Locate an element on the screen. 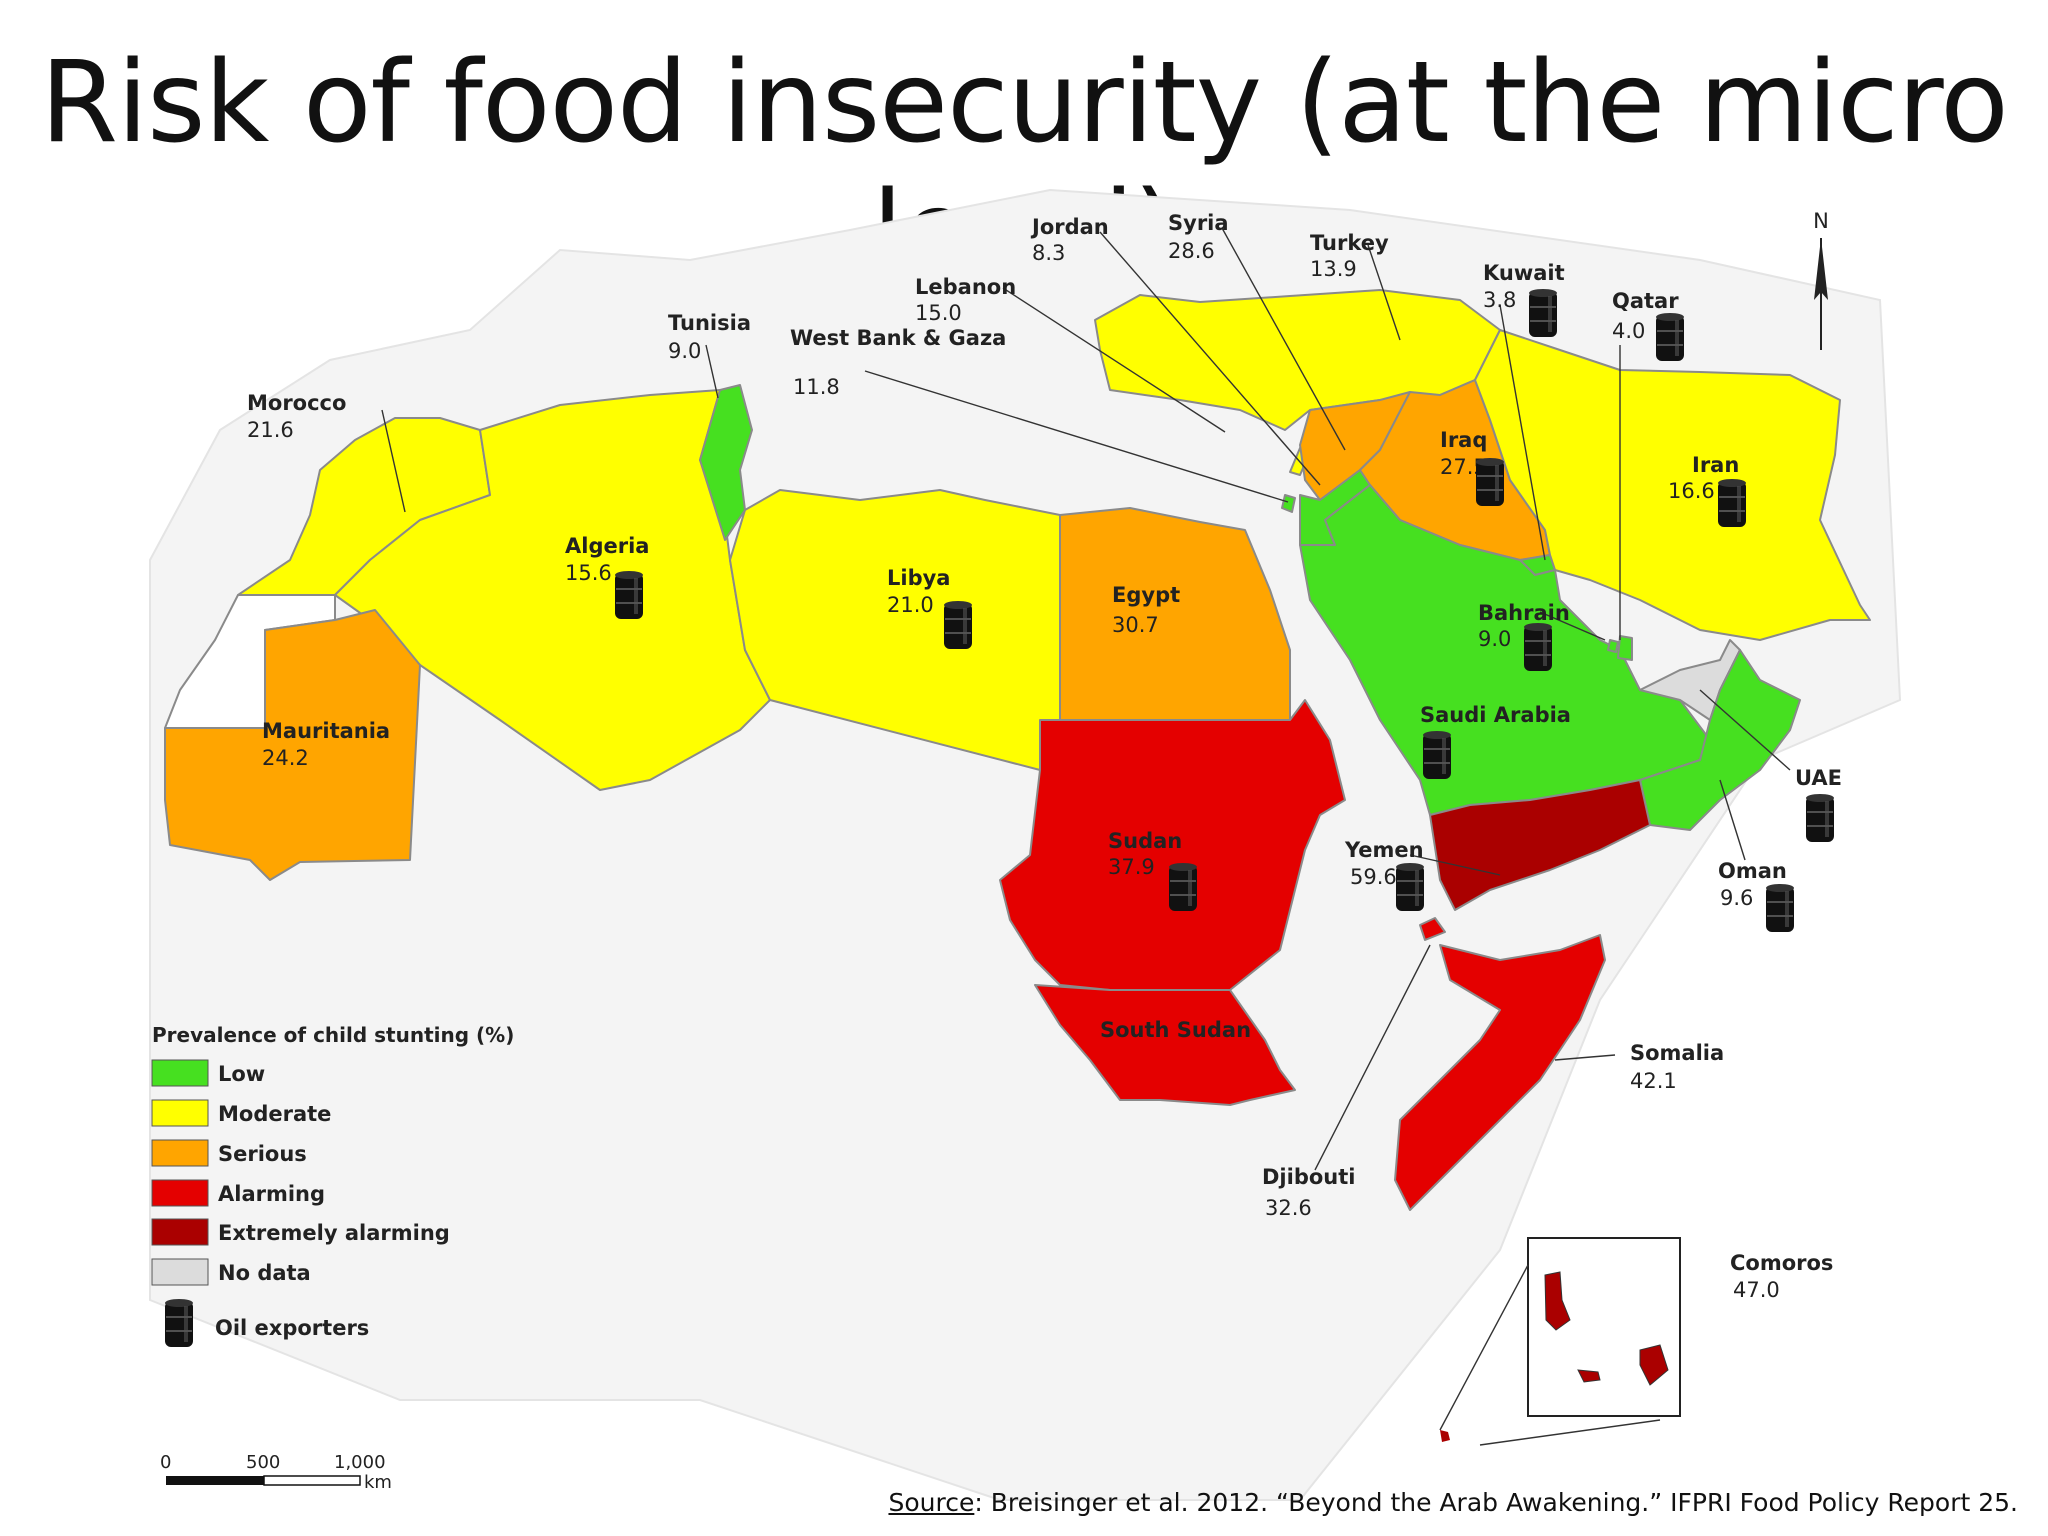  country-south-sudan is located at coordinates (1165, 1045).